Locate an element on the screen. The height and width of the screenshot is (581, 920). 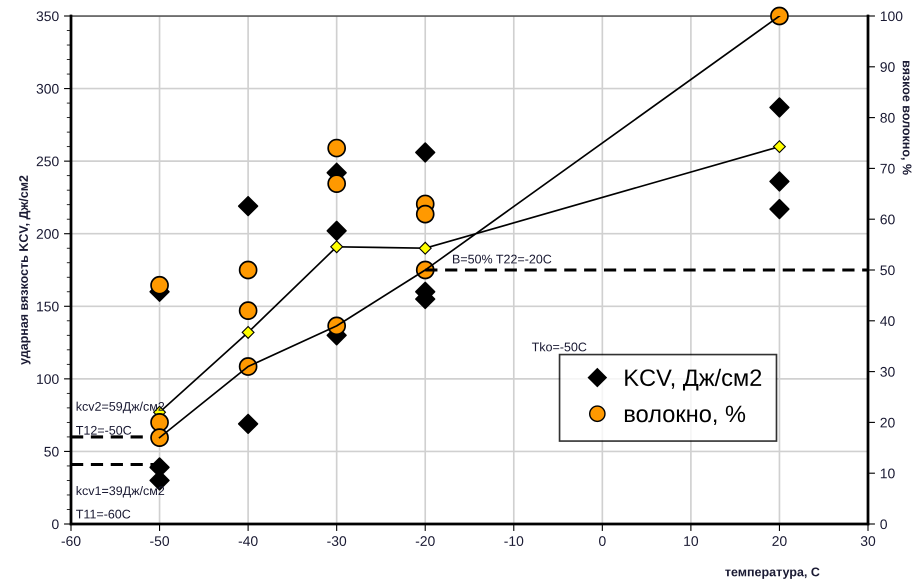
x-axis-title: температура, С is located at coordinates (772, 573).